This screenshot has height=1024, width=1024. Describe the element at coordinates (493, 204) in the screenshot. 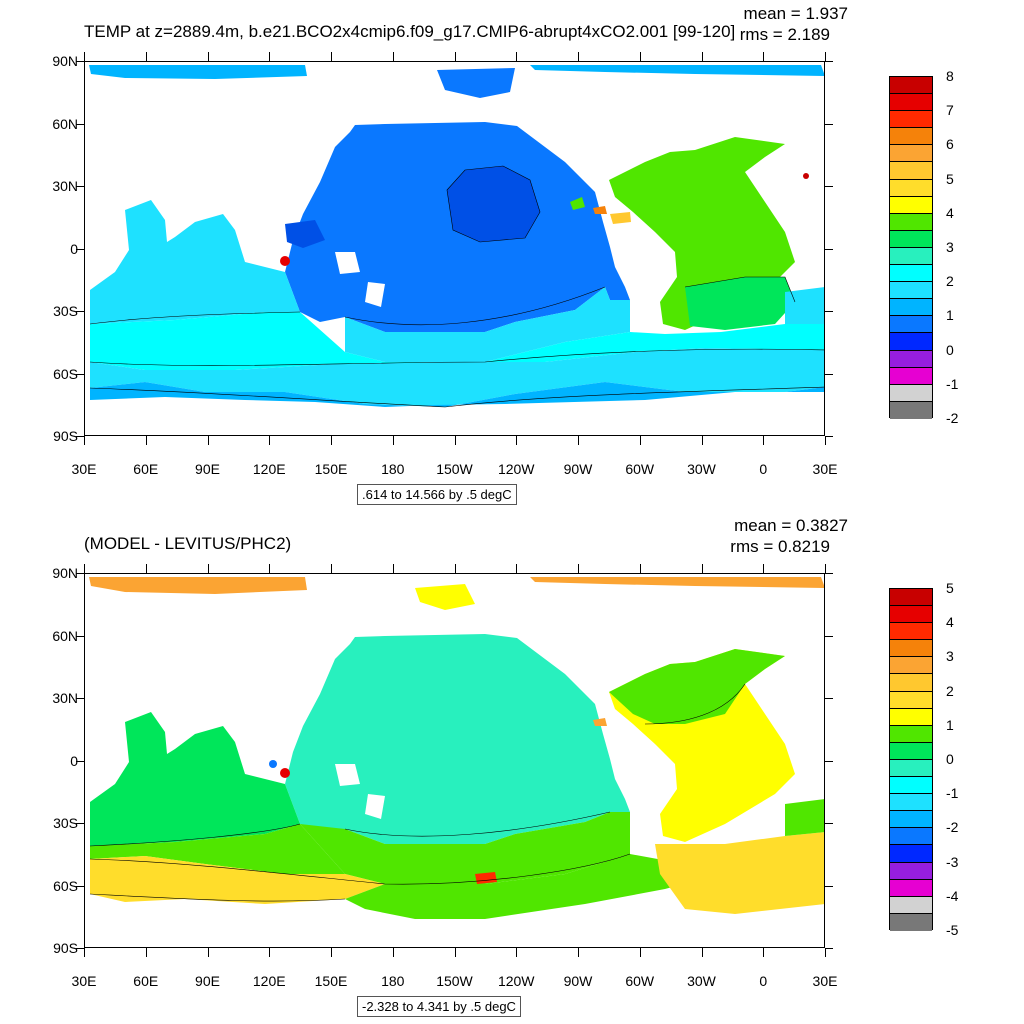

I see `top-pacific-core` at that location.